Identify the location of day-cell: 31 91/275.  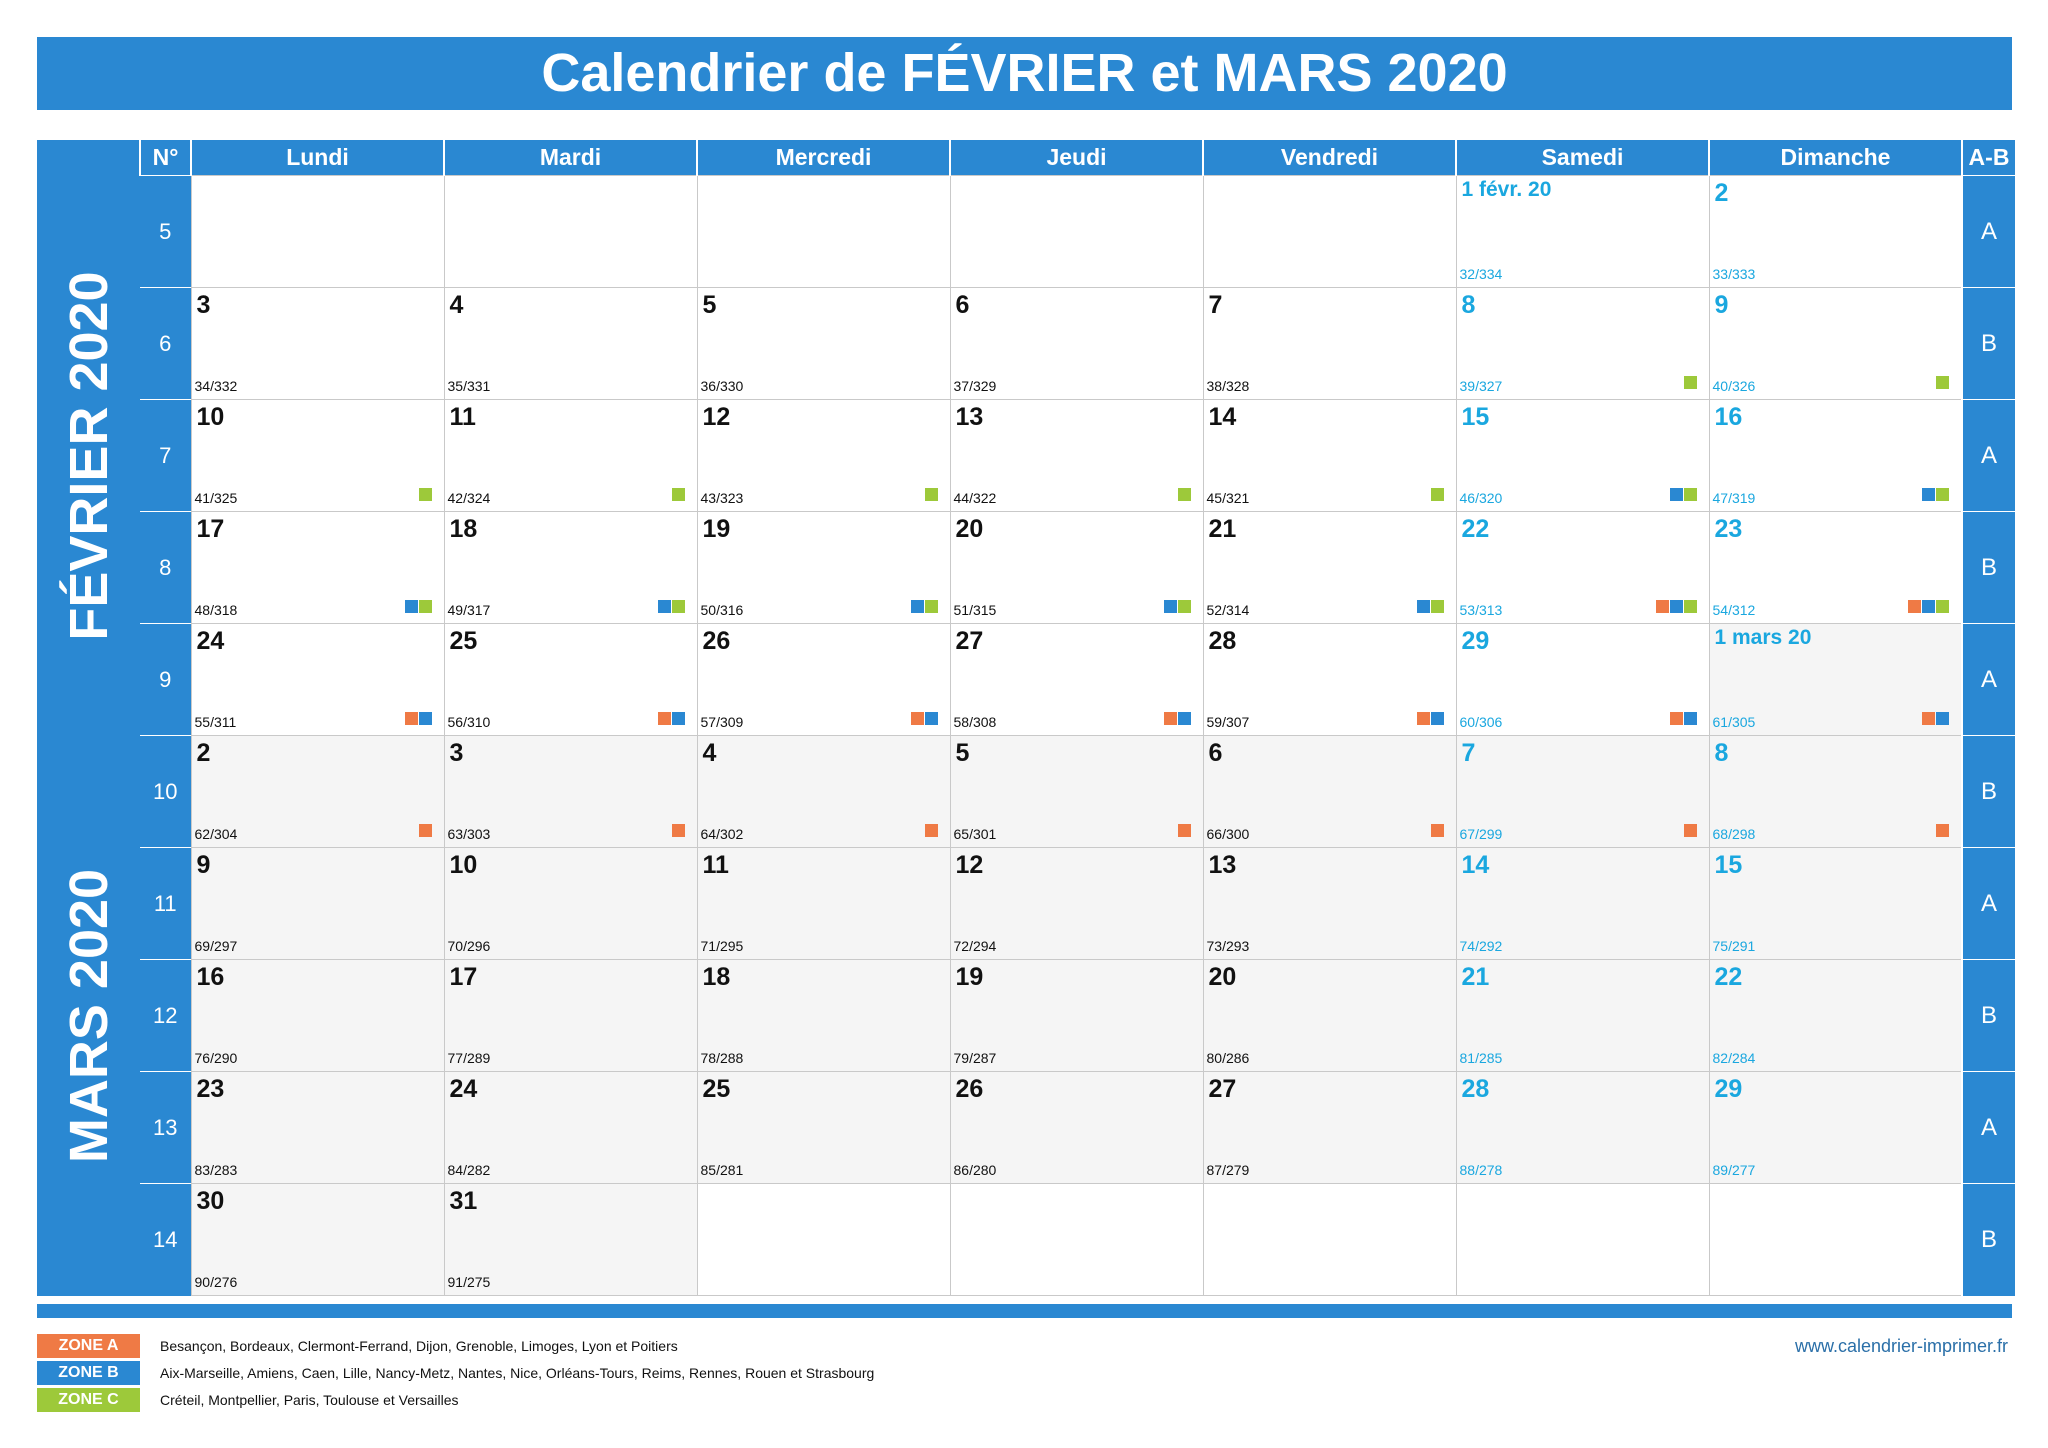
(570, 1239).